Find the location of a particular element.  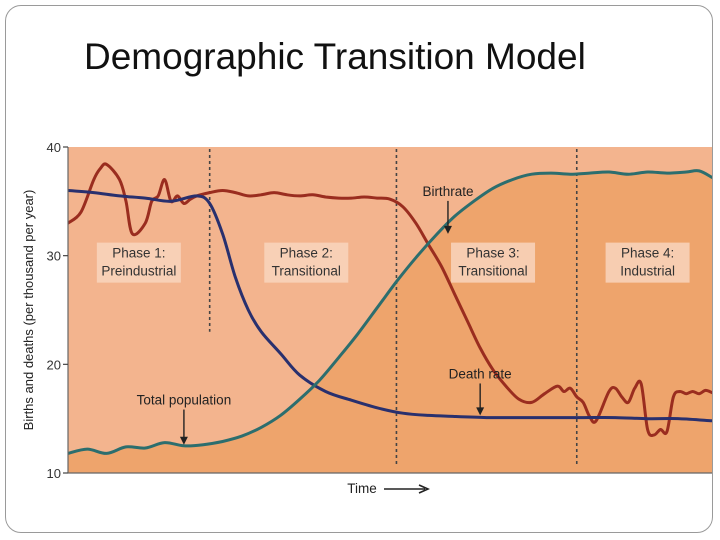

phase-name: Phase 2: is located at coordinates (306, 253).